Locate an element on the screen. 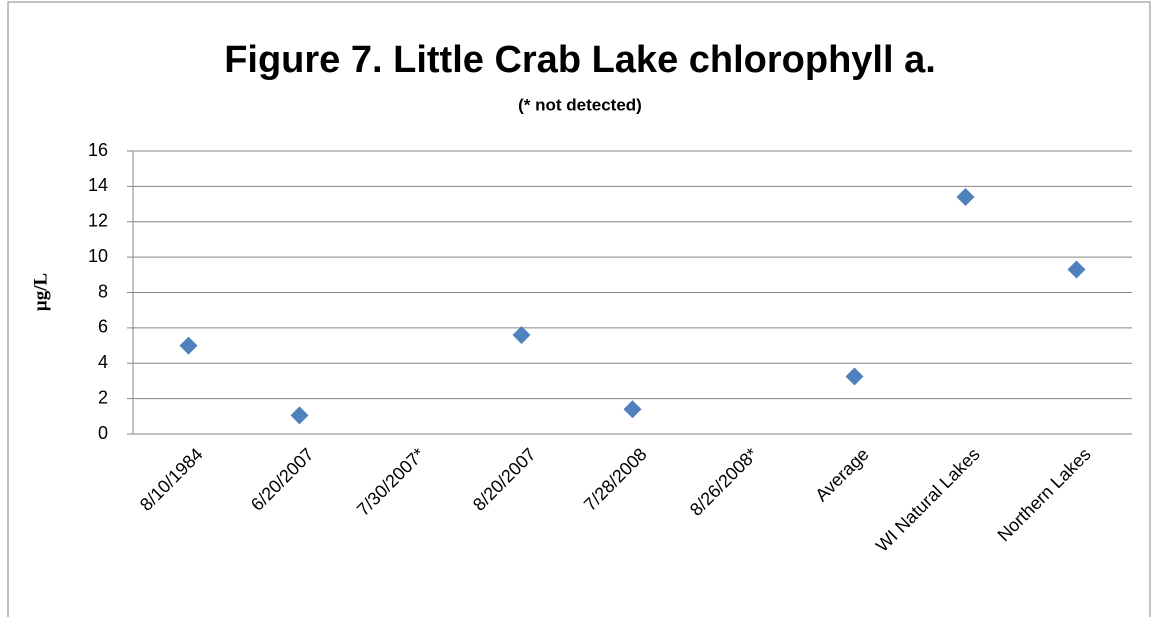  x-tick-label: 8/10/1984 is located at coordinates (171, 479).